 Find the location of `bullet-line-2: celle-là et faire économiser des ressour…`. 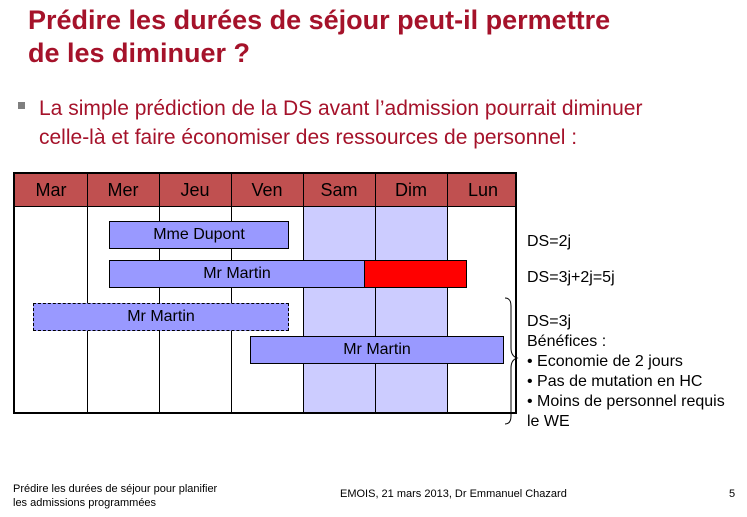

bullet-line-2: celle-là et faire économiser des ressour… is located at coordinates (308, 137).